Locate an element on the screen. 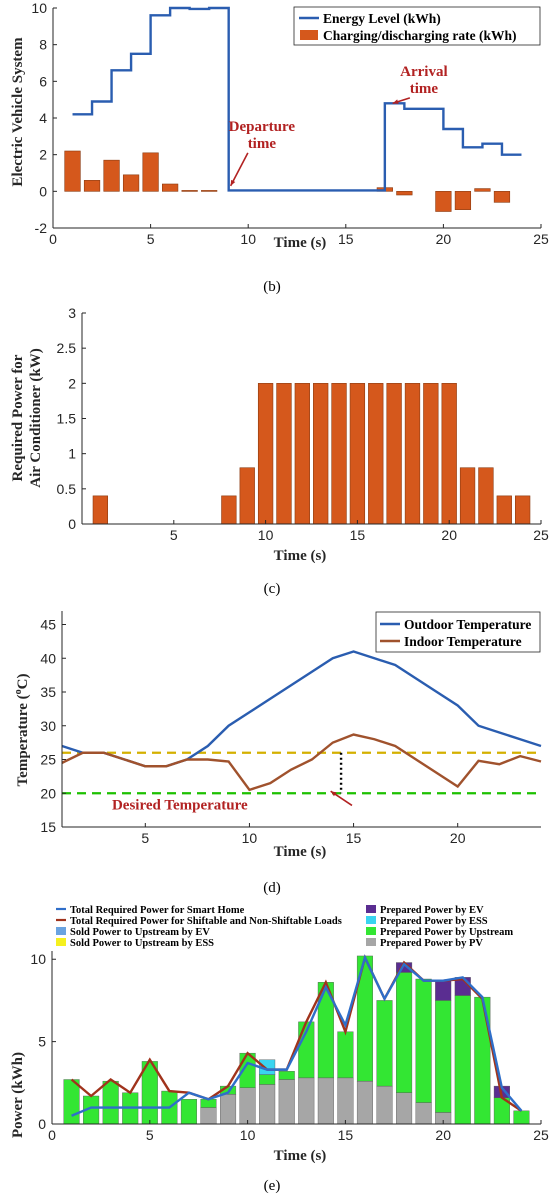 Image resolution: width=550 pixels, height=1198 pixels. legend-label: Sold Power to Upstream by EV is located at coordinates (140, 932).